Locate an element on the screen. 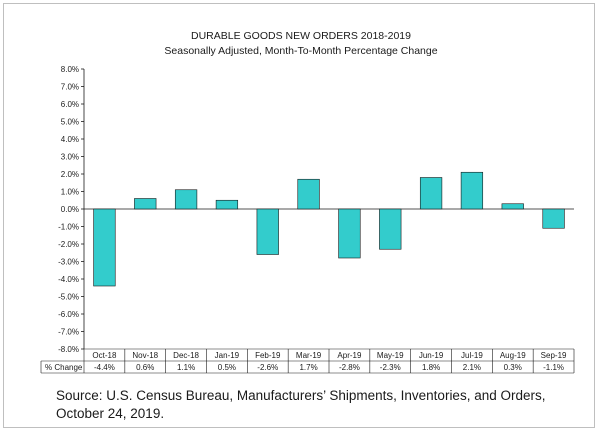 This screenshot has width=600, height=433. value-label: -2.8% is located at coordinates (349, 367).